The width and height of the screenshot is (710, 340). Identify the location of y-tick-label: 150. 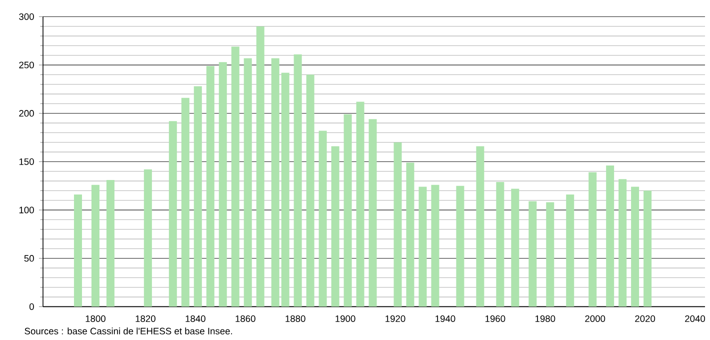
(26, 161).